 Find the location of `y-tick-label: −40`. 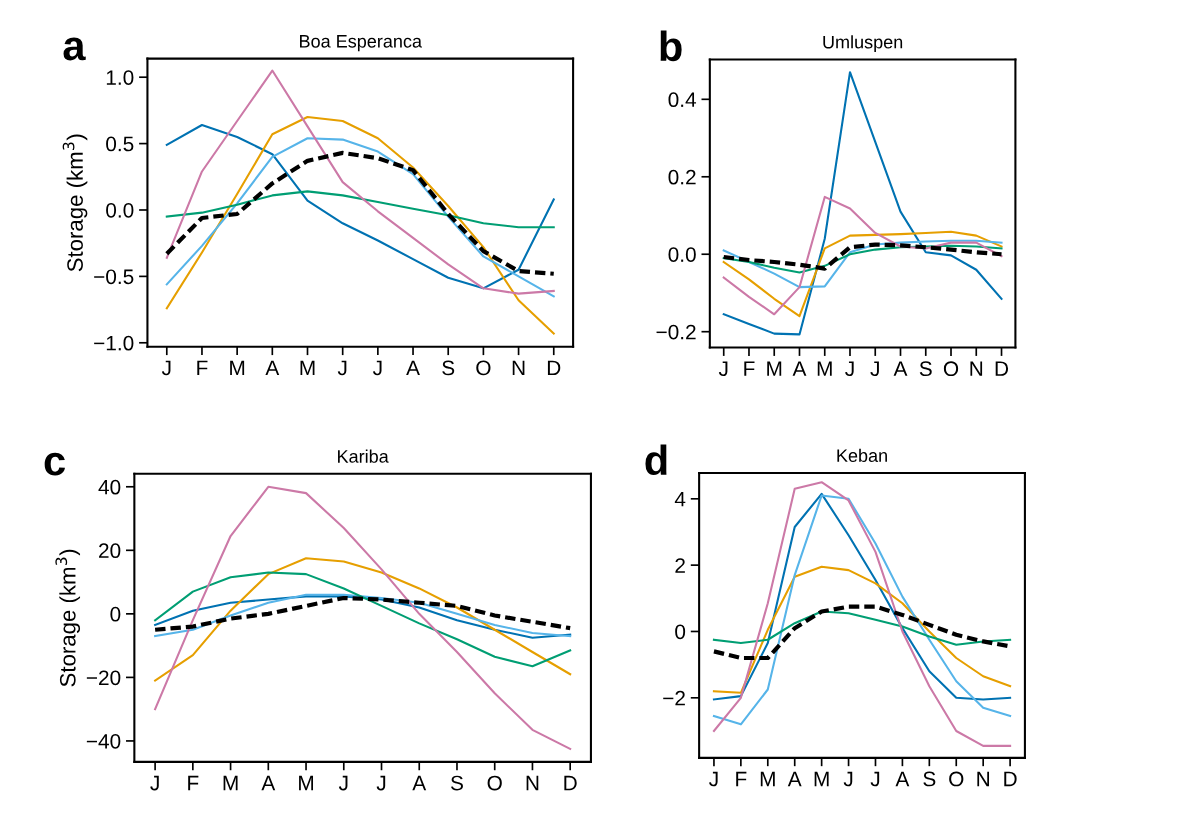

y-tick-label: −40 is located at coordinates (103, 741).